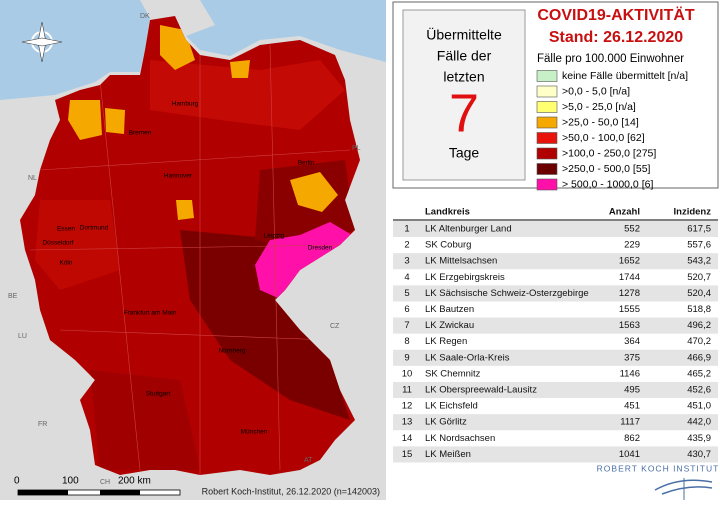  I want to click on cell-rank: 4, so click(406, 277).